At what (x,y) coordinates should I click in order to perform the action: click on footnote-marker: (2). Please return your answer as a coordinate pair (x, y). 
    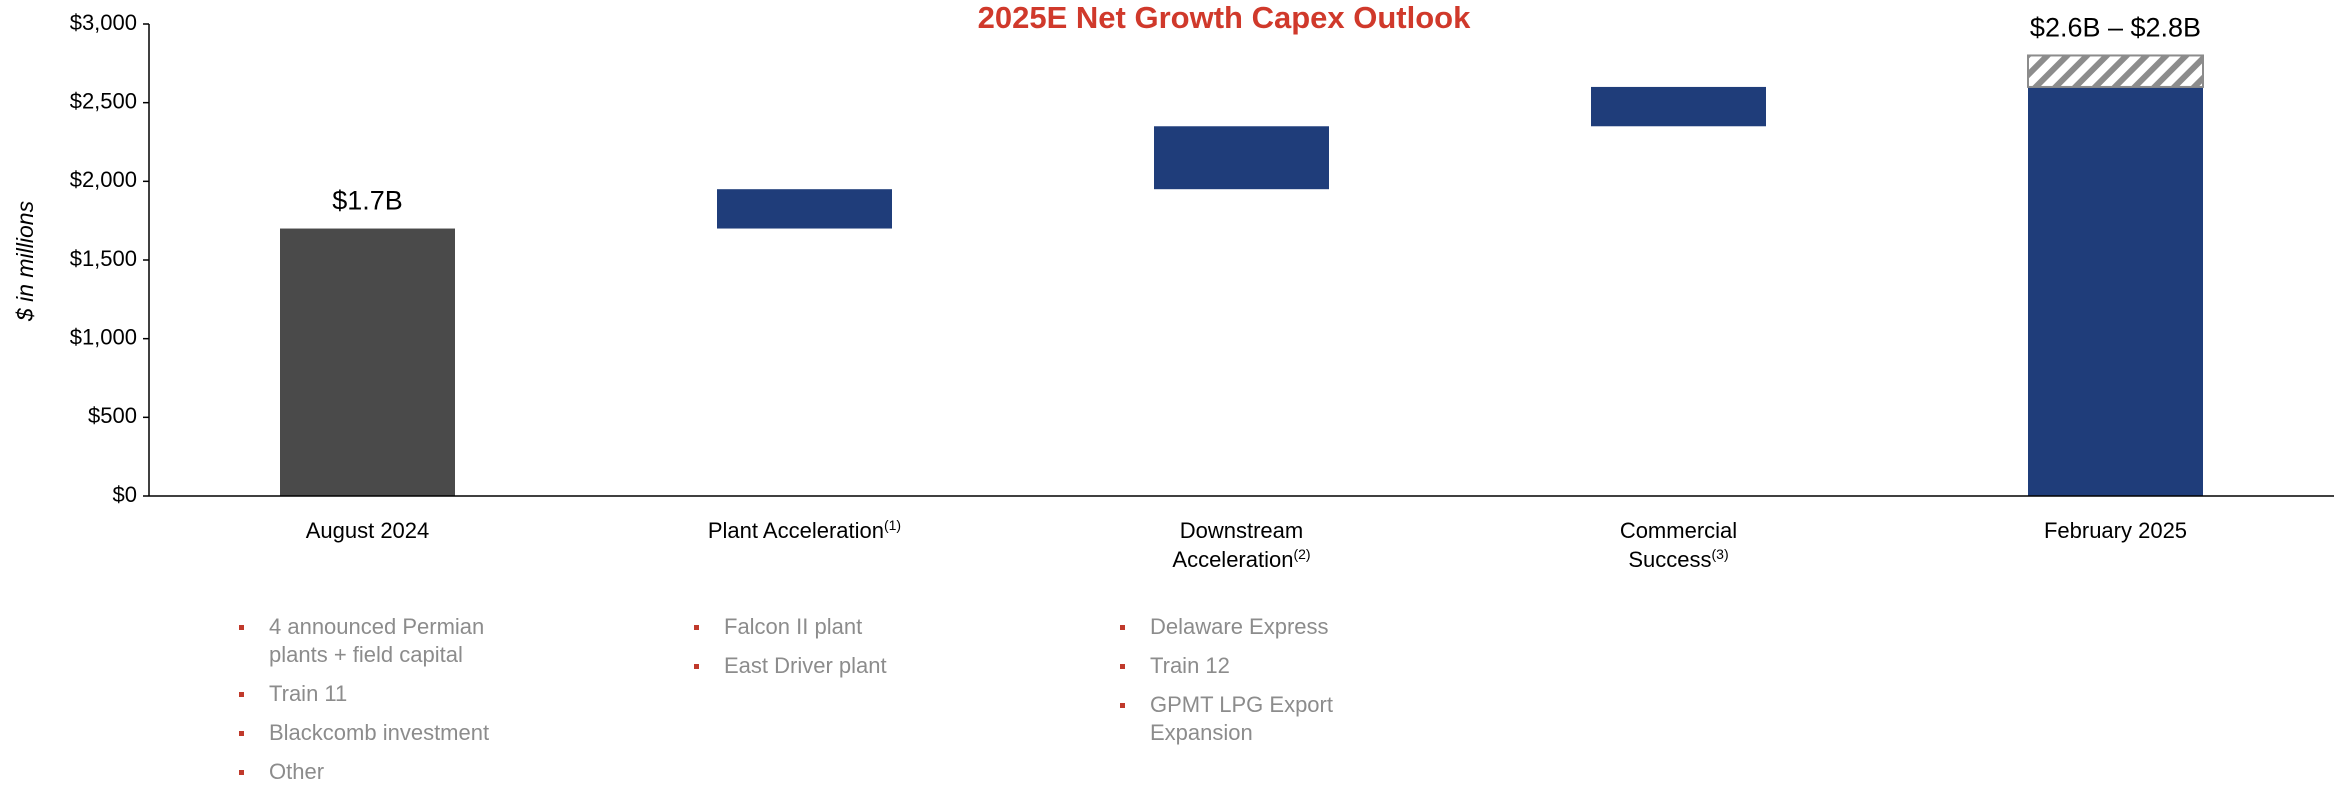
    Looking at the image, I should click on (1302, 554).